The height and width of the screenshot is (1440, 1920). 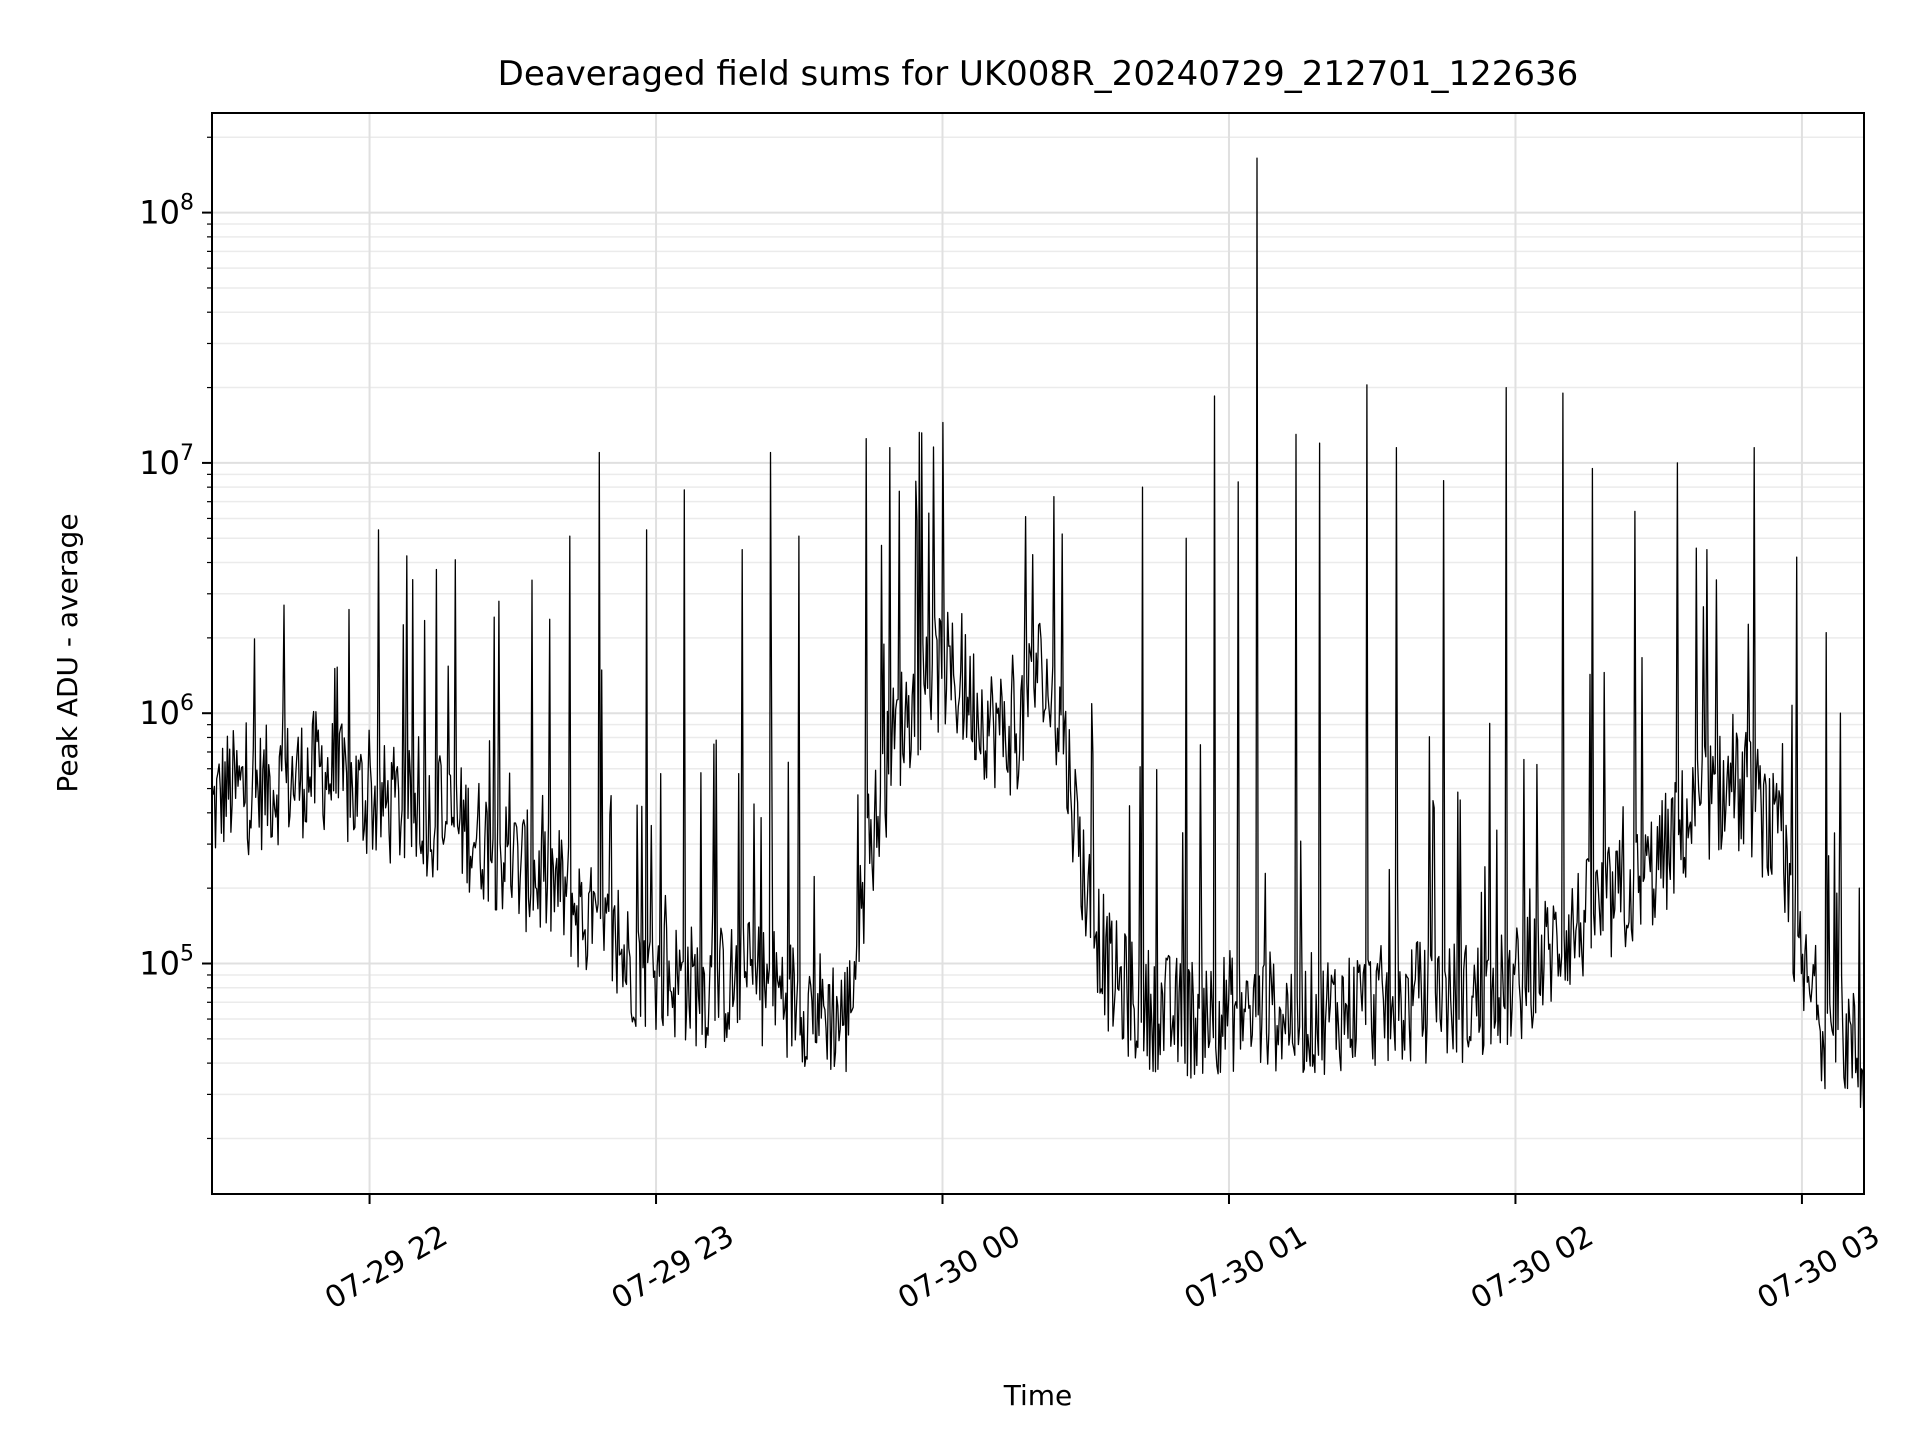 I want to click on y-tick-label: 108, so click(x=166, y=211).